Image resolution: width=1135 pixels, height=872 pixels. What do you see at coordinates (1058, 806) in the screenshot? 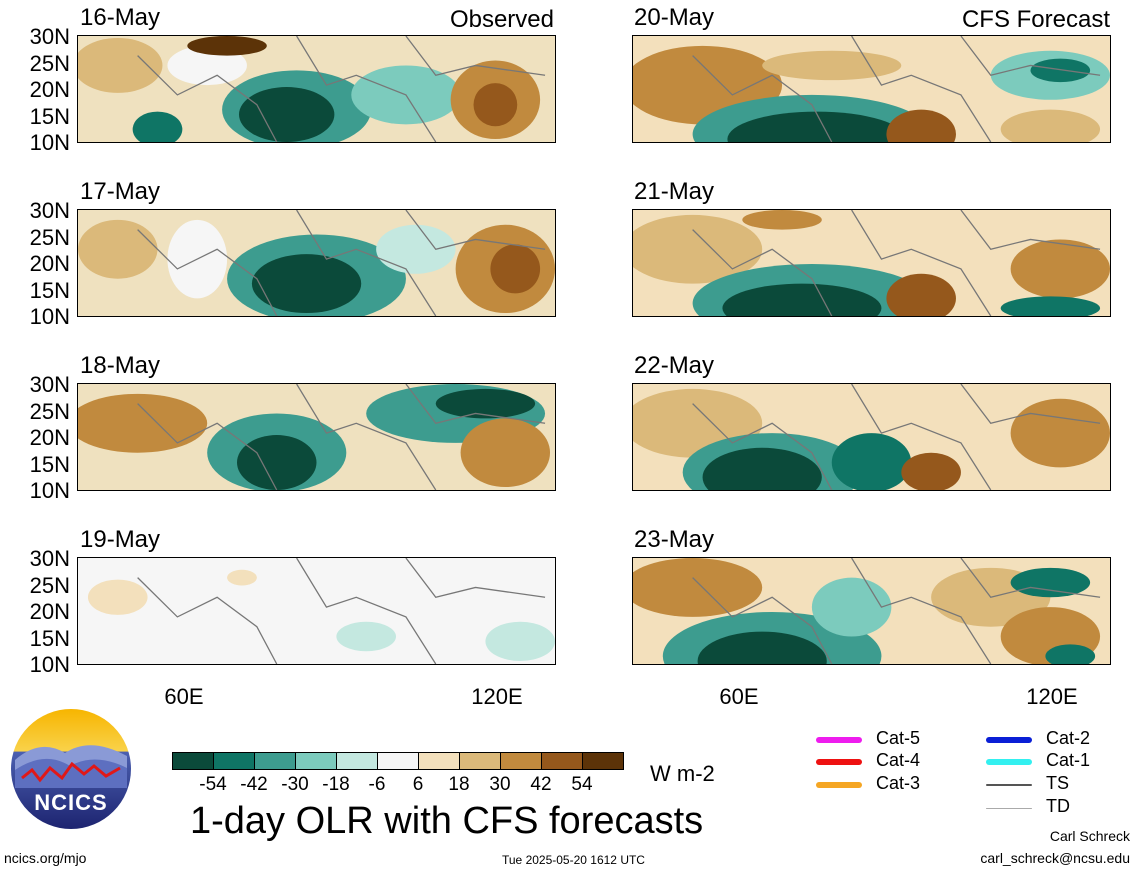
I see `legend-label: TD` at bounding box center [1058, 806].